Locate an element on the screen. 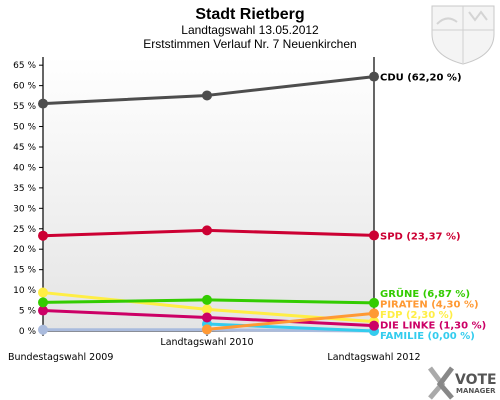  end-label-fdp: FDP (2,30 %) is located at coordinates (416, 315).